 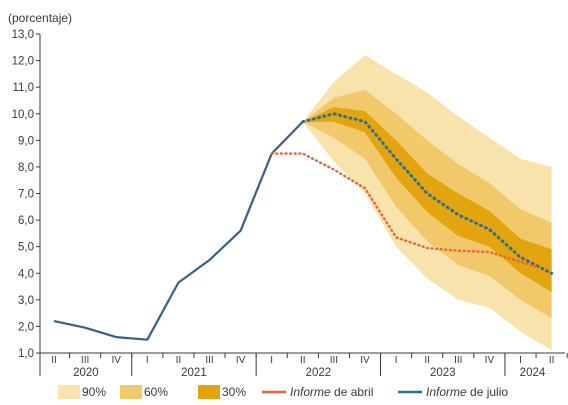 What do you see at coordinates (23, 35) in the screenshot?
I see `y-tick-label: 13,0` at bounding box center [23, 35].